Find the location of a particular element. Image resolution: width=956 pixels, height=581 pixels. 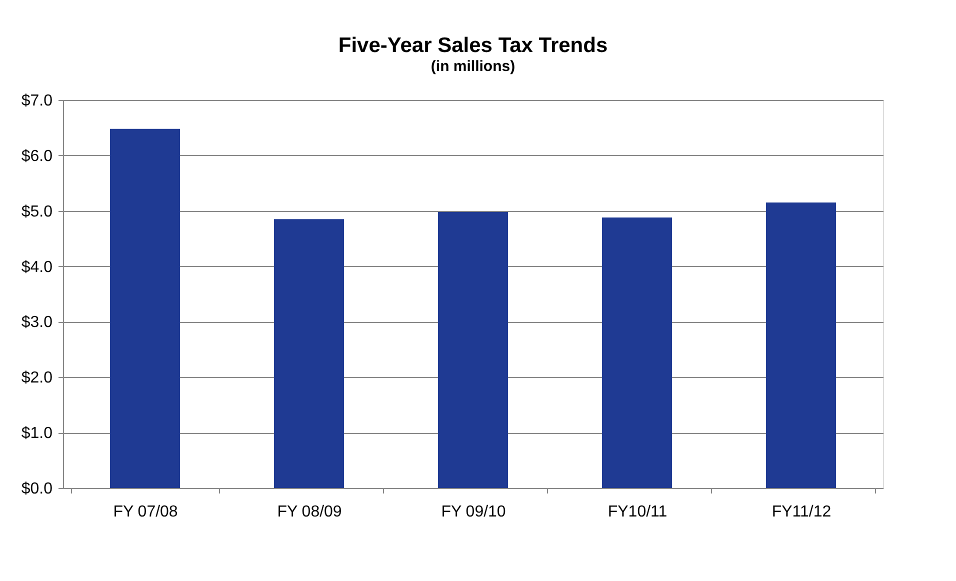

y-tick-label: $2.0 is located at coordinates (37, 378).